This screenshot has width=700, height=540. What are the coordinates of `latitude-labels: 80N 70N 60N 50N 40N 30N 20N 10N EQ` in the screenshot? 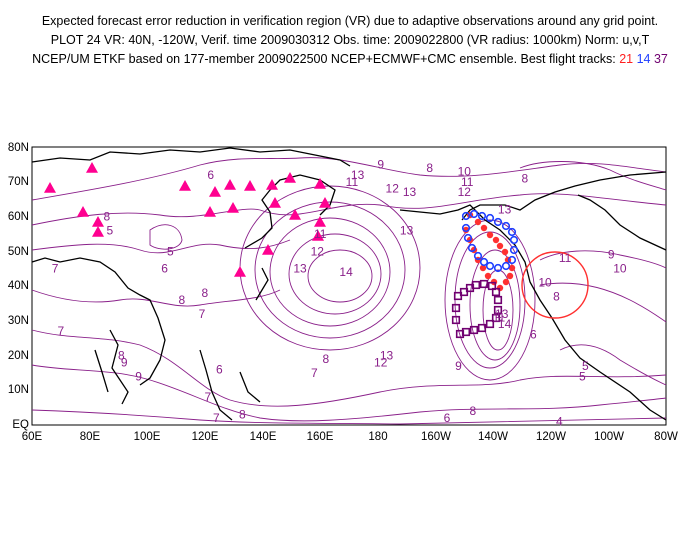 It's located at (18, 286).